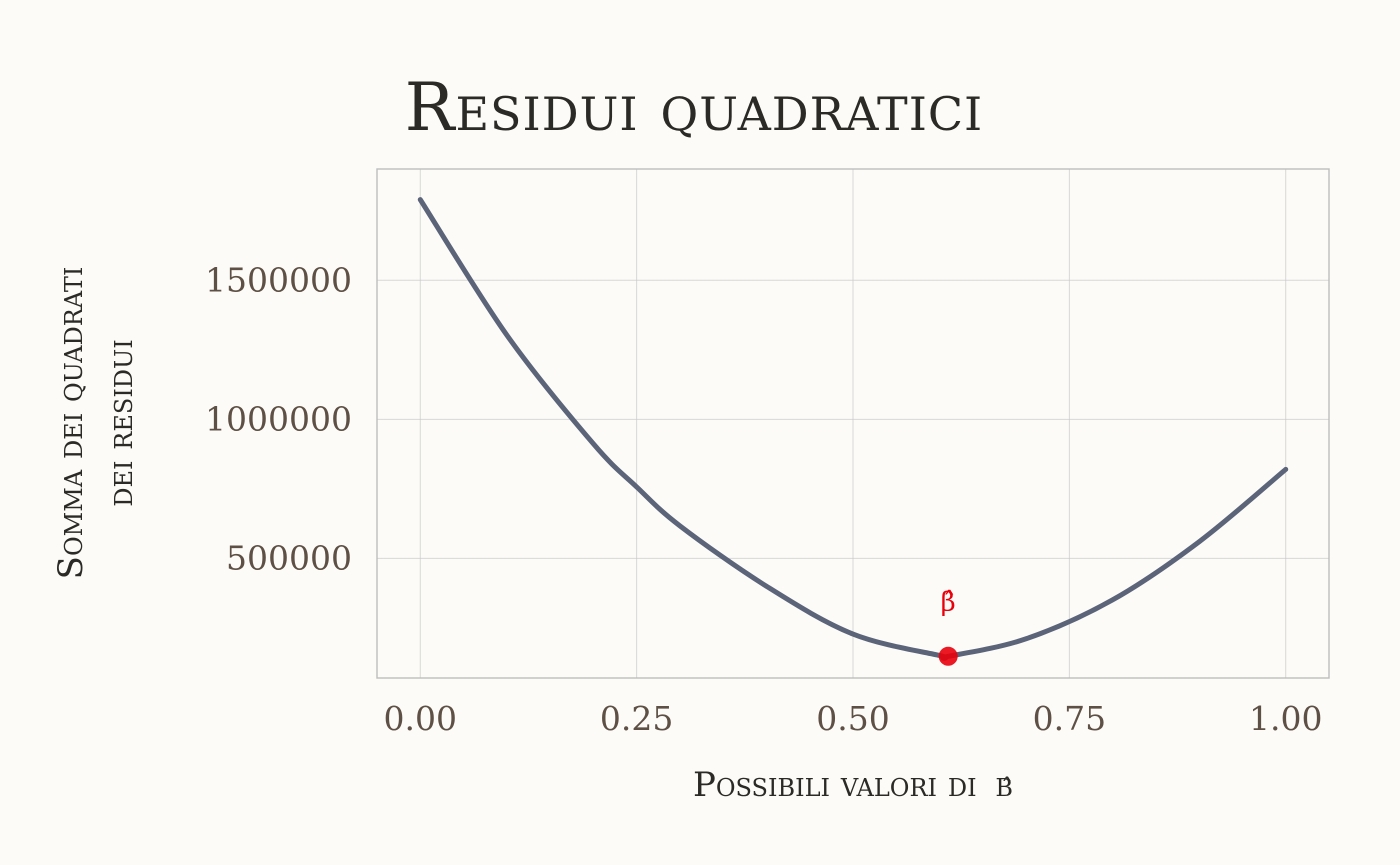 The image size is (1400, 865). What do you see at coordinates (278, 279) in the screenshot?
I see `y-tick-label: 1500000` at bounding box center [278, 279].